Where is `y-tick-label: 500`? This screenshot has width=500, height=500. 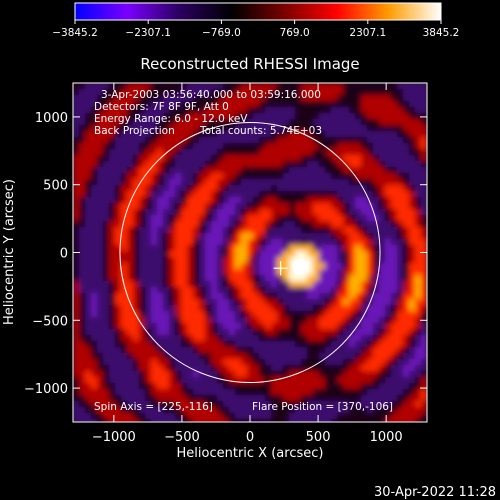
y-tick-label: 500 is located at coordinates (55, 186).